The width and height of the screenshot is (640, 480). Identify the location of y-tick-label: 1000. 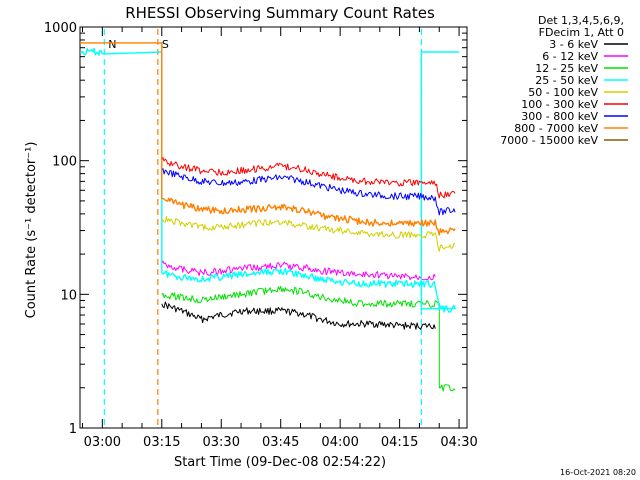
(60, 28).